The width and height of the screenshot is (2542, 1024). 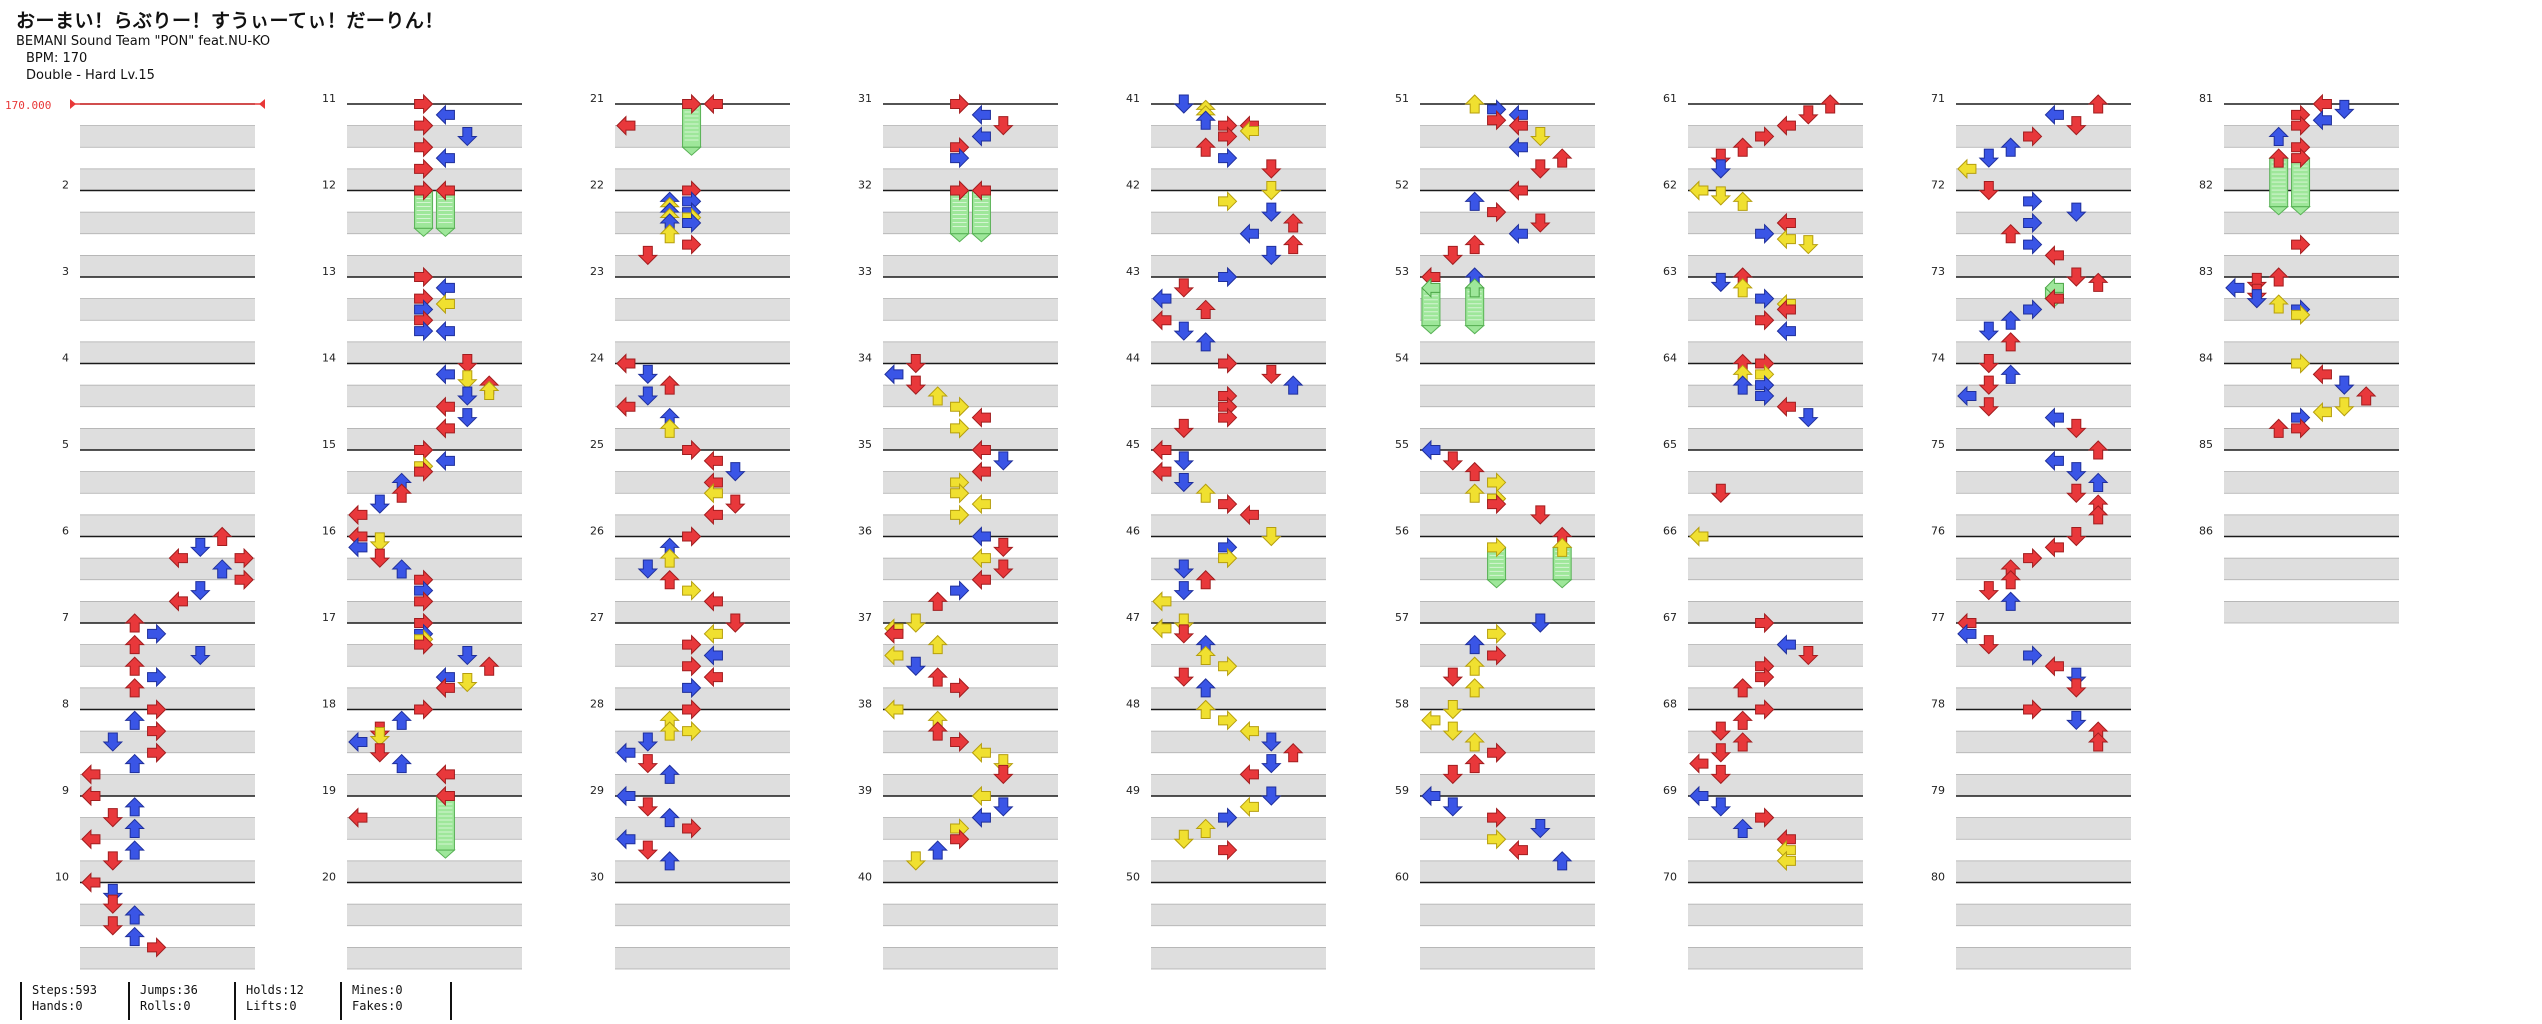 What do you see at coordinates (65, 531) in the screenshot?
I see `measure-number: 6` at bounding box center [65, 531].